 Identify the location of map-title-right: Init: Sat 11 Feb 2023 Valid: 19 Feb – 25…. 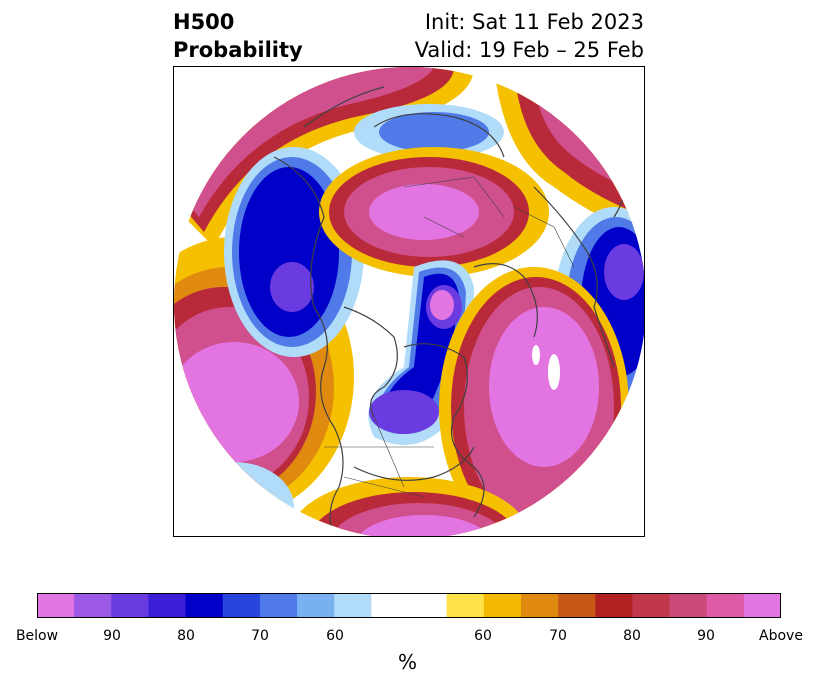
(529, 36).